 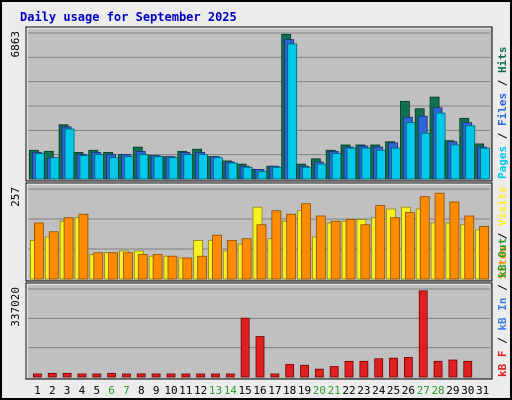 I want to click on x-tick-label-day-16: 16, so click(x=259, y=390).